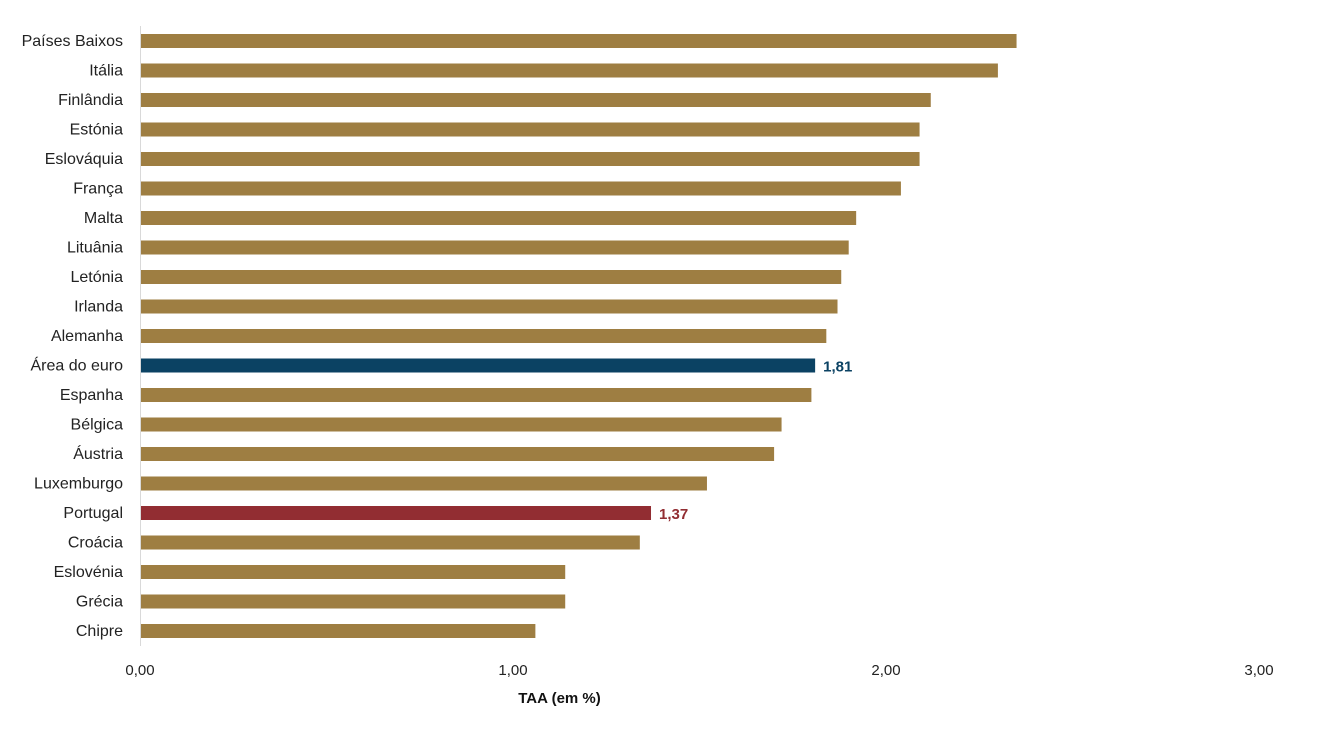 The width and height of the screenshot is (1320, 743). What do you see at coordinates (98, 453) in the screenshot?
I see `category-label-14: Áustria` at bounding box center [98, 453].